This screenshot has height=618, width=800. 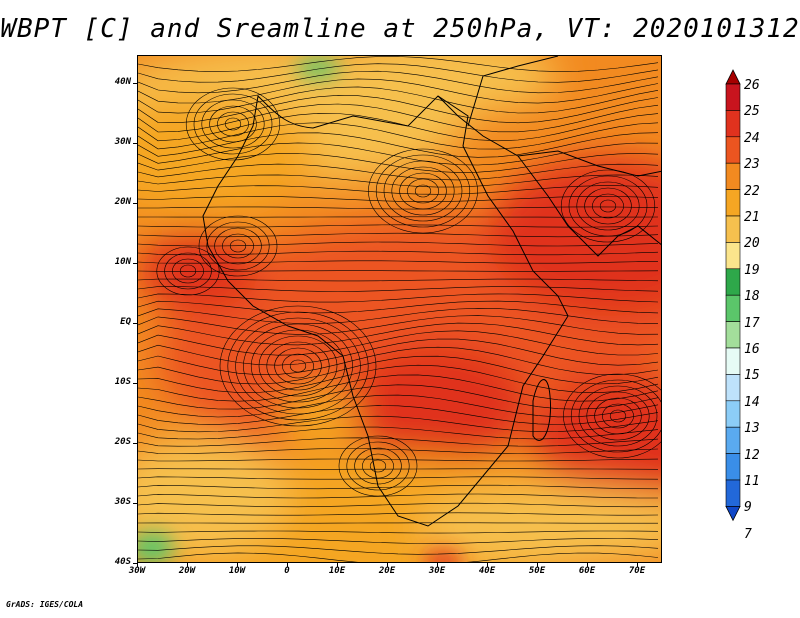 I want to click on lon-label: 30E, so click(x=437, y=571).